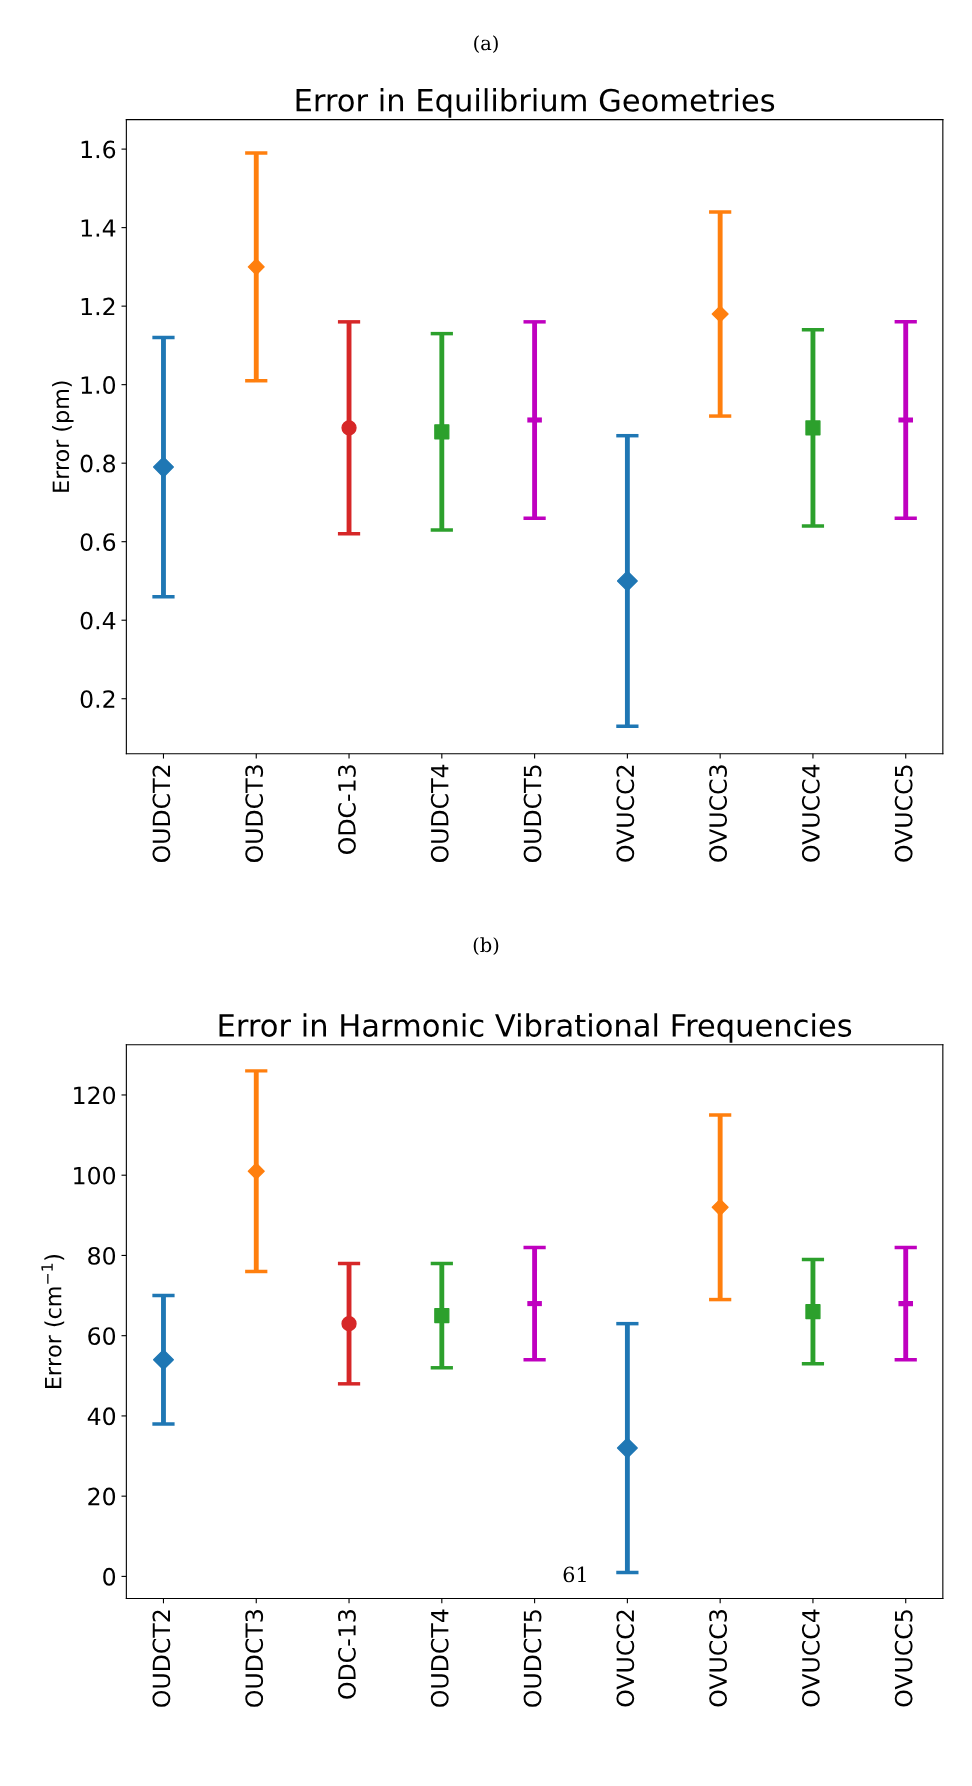  I want to click on y-tick-label: 0, so click(109, 1576).